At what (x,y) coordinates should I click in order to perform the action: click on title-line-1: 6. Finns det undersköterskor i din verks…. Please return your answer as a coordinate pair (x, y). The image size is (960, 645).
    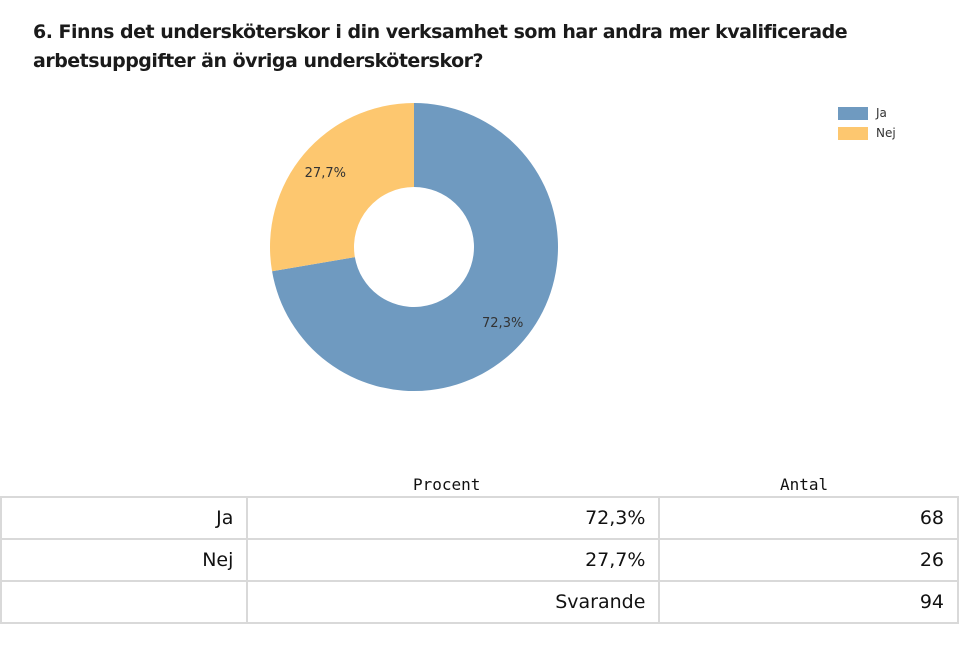
    Looking at the image, I should click on (440, 32).